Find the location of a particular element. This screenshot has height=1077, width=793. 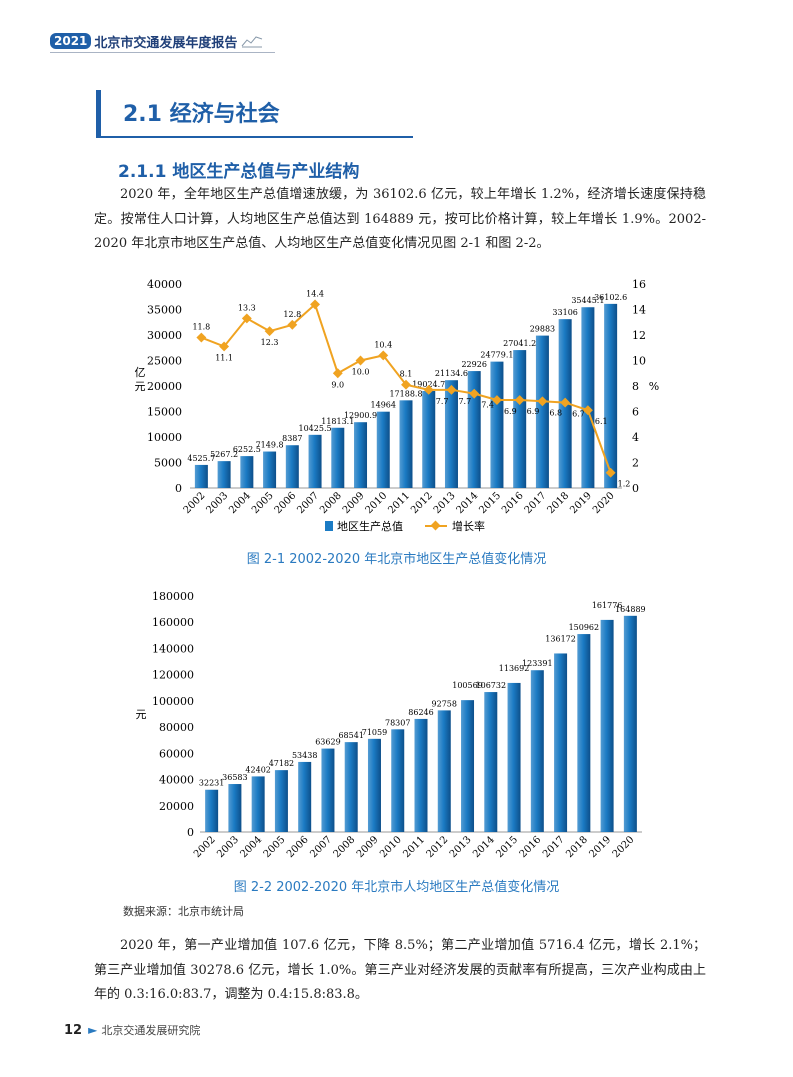

growth-rate-label: 10.0 is located at coordinates (361, 372).